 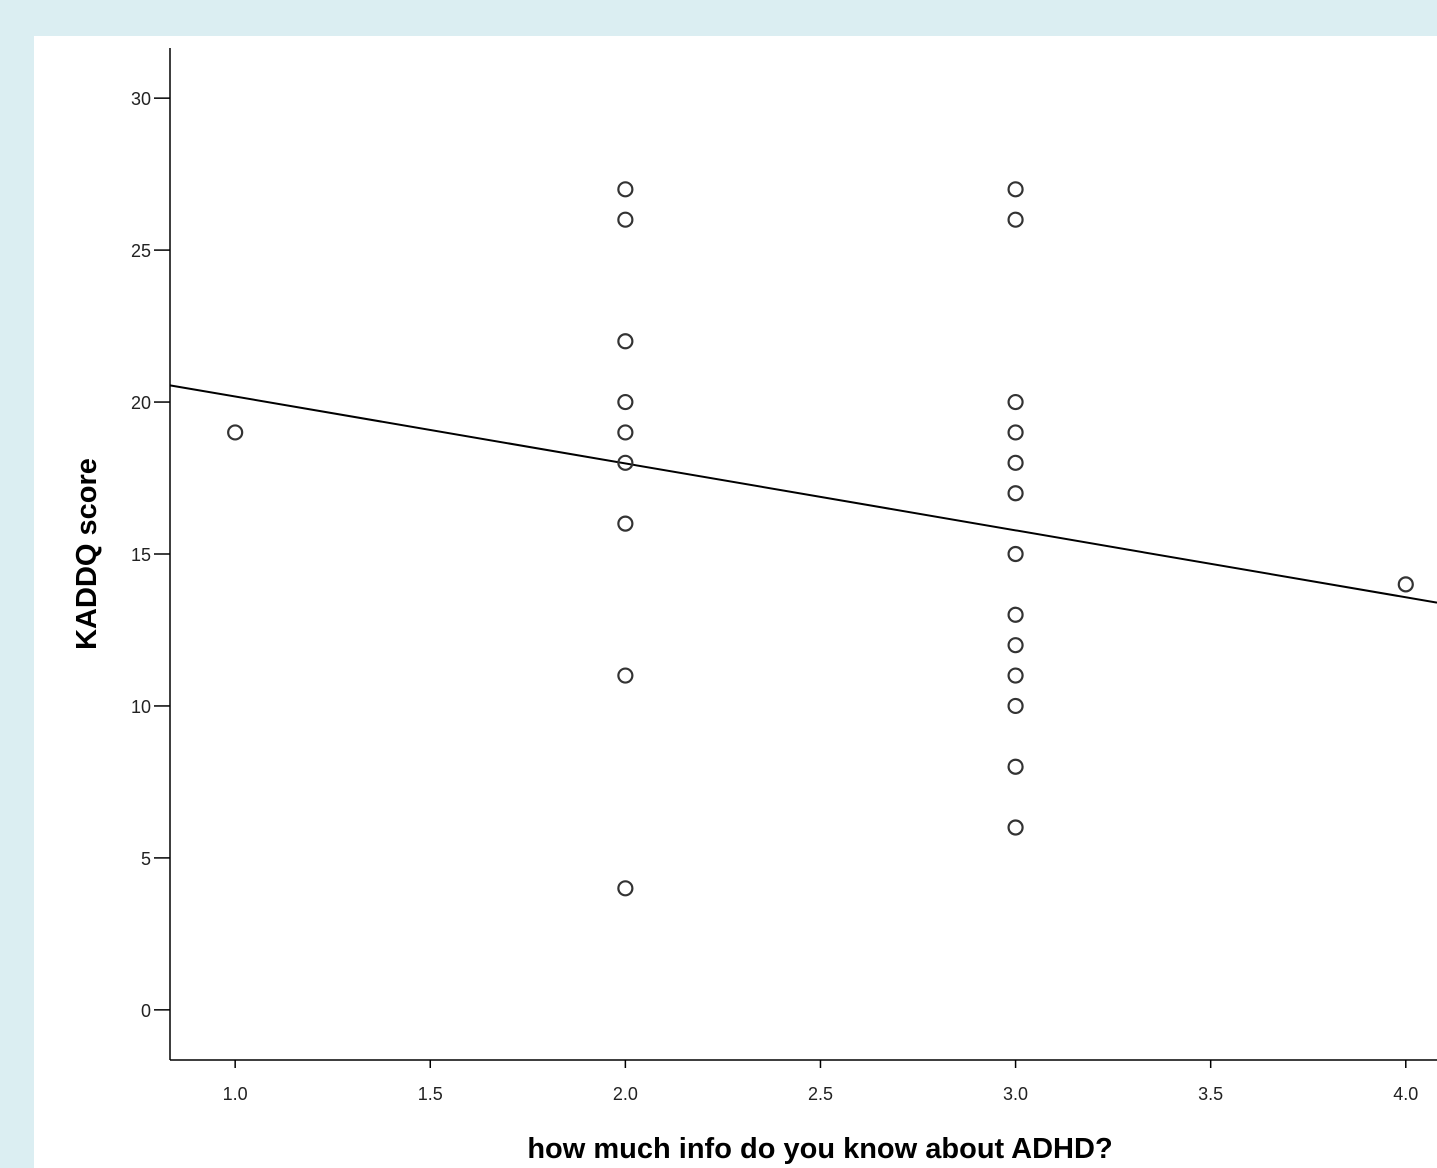 I want to click on y-tick-label: 5, so click(x=146, y=859).